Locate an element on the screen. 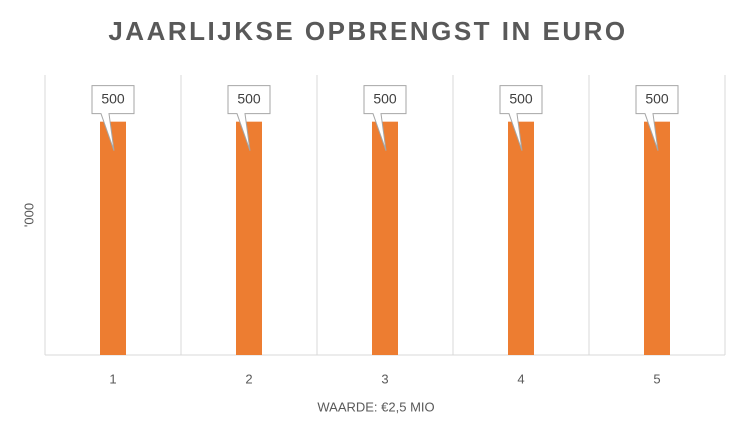 This screenshot has width=737, height=429. x-tick-label: 3 is located at coordinates (384, 378).